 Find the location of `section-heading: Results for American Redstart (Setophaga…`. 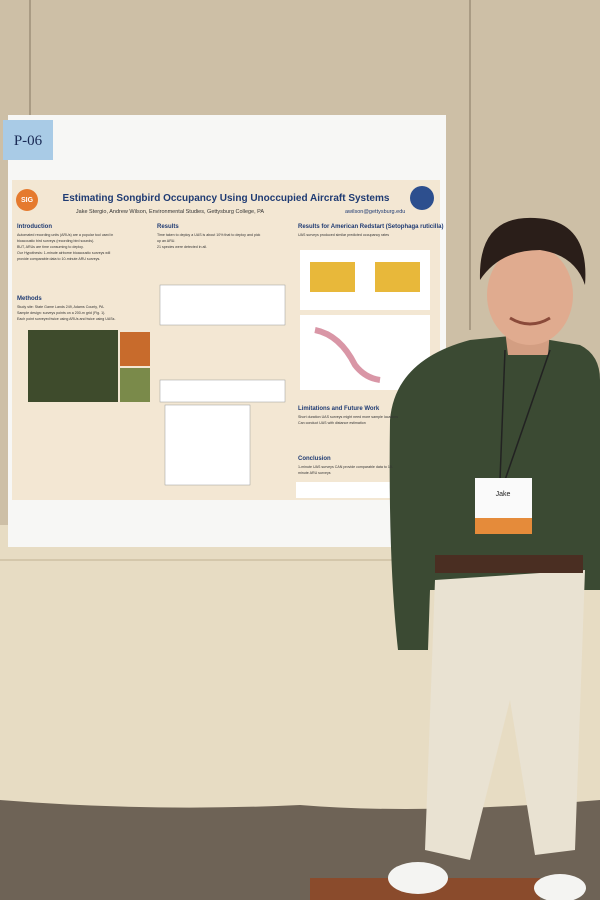

section-heading: Results for American Redstart (Setophaga… is located at coordinates (370, 227).